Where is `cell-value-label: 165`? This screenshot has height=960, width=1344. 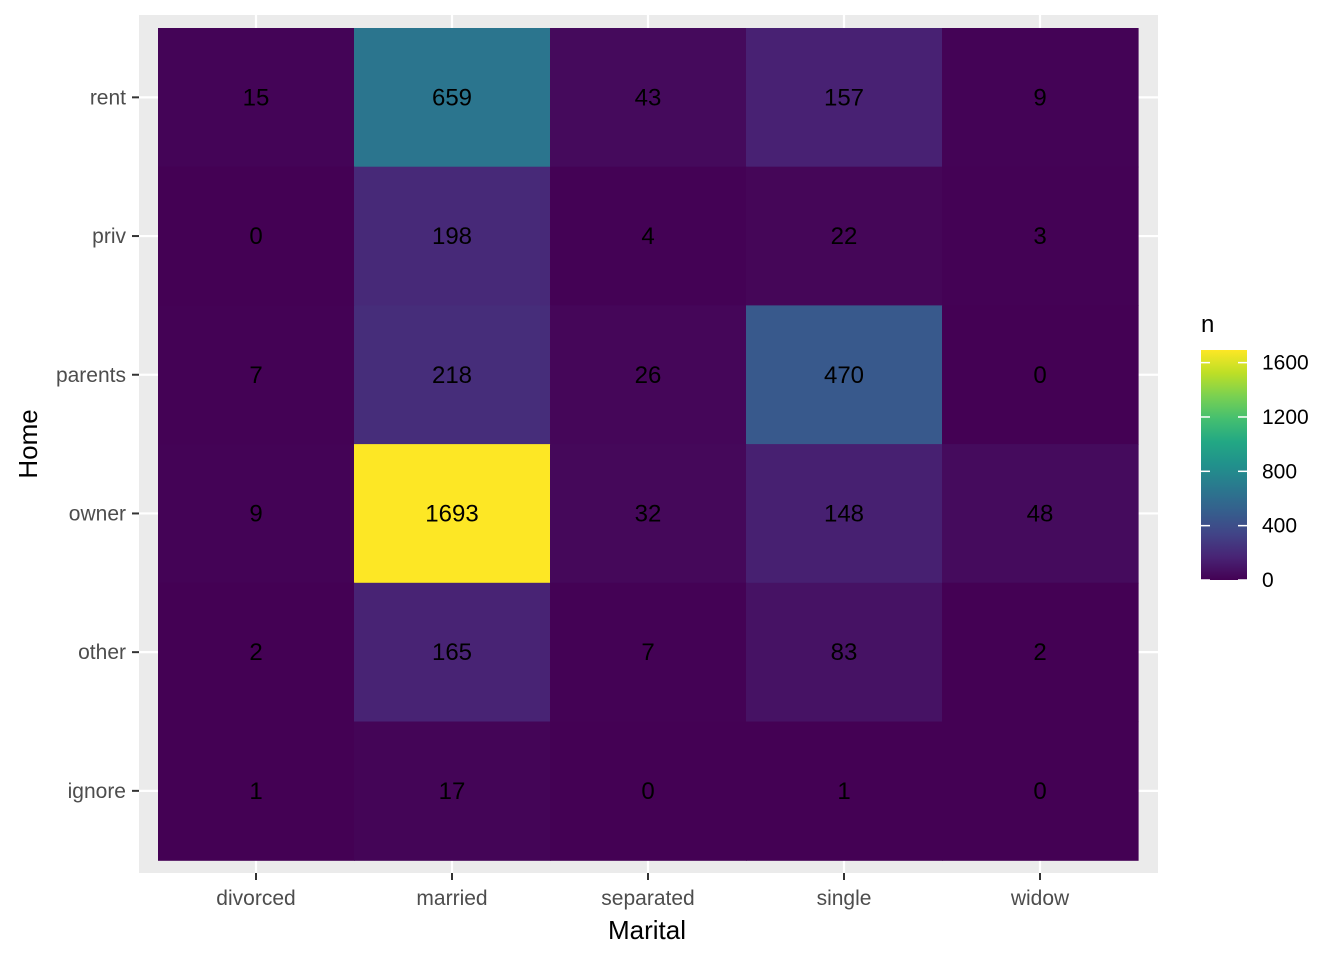 cell-value-label: 165 is located at coordinates (452, 652).